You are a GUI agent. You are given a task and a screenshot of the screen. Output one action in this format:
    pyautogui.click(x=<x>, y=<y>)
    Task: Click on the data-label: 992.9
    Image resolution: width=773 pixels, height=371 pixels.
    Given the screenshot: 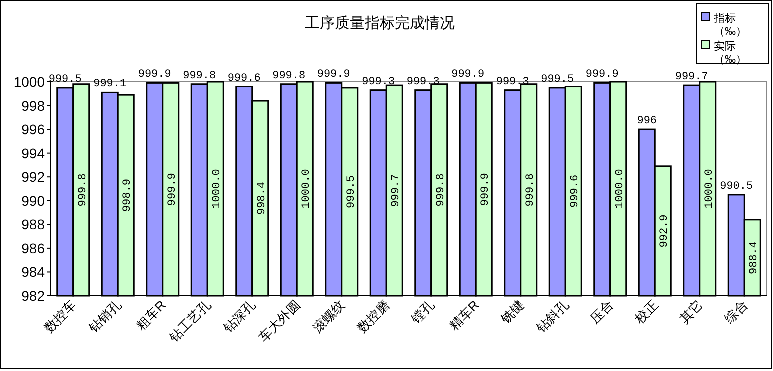 What is the action you would take?
    pyautogui.click(x=665, y=231)
    